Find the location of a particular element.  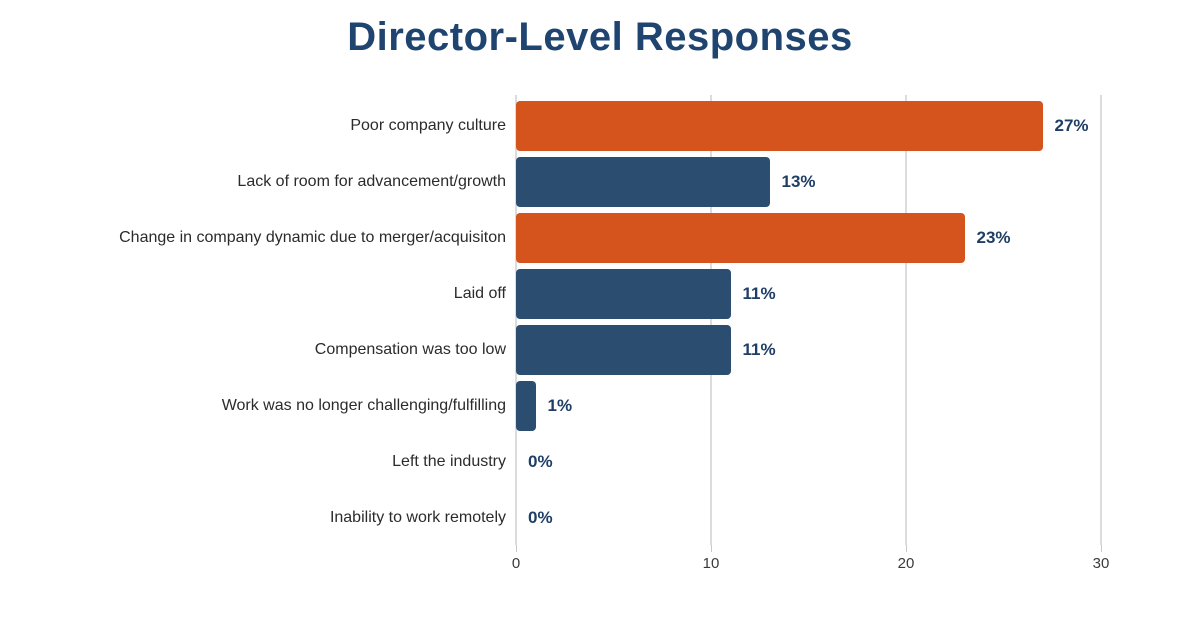

value-label: 13% is located at coordinates (798, 181).